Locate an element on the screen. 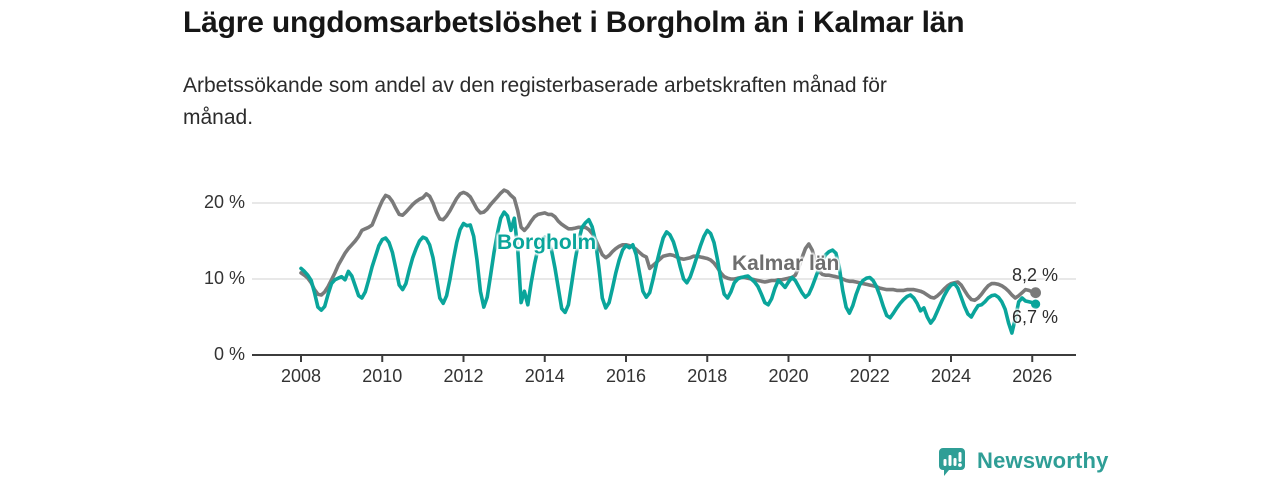 Image resolution: width=1280 pixels, height=480 pixels. end-value-label-borgholm: 6,7 % is located at coordinates (1035, 317).